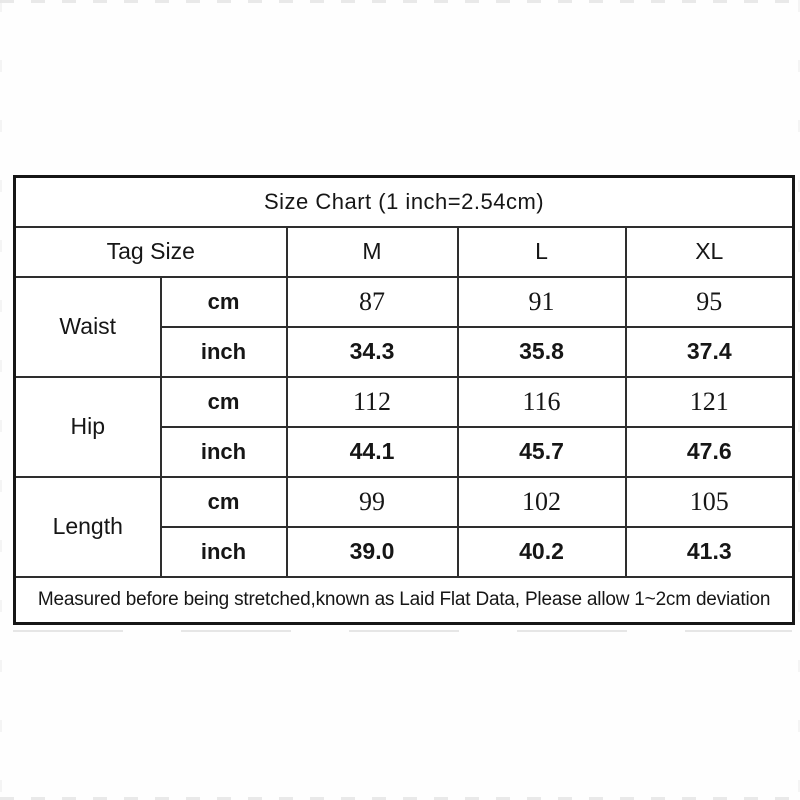  I want to click on hip-inch-m: 44.1, so click(372, 451).